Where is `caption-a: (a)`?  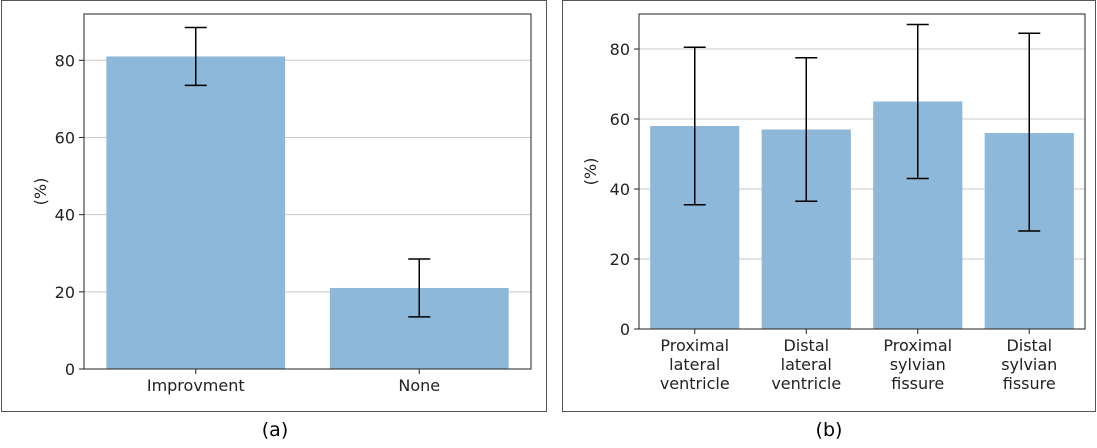
caption-a: (a) is located at coordinates (275, 430).